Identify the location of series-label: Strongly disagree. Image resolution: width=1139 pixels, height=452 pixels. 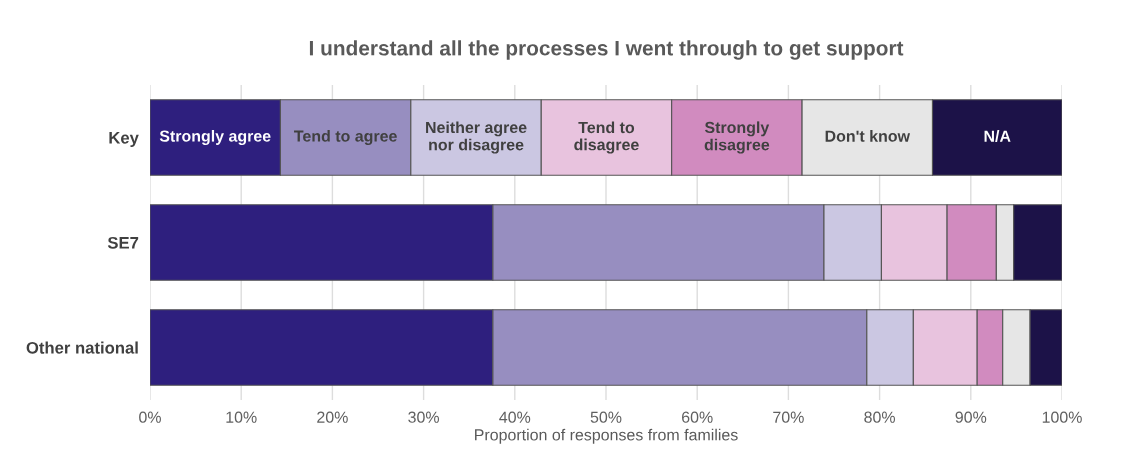
(737, 137).